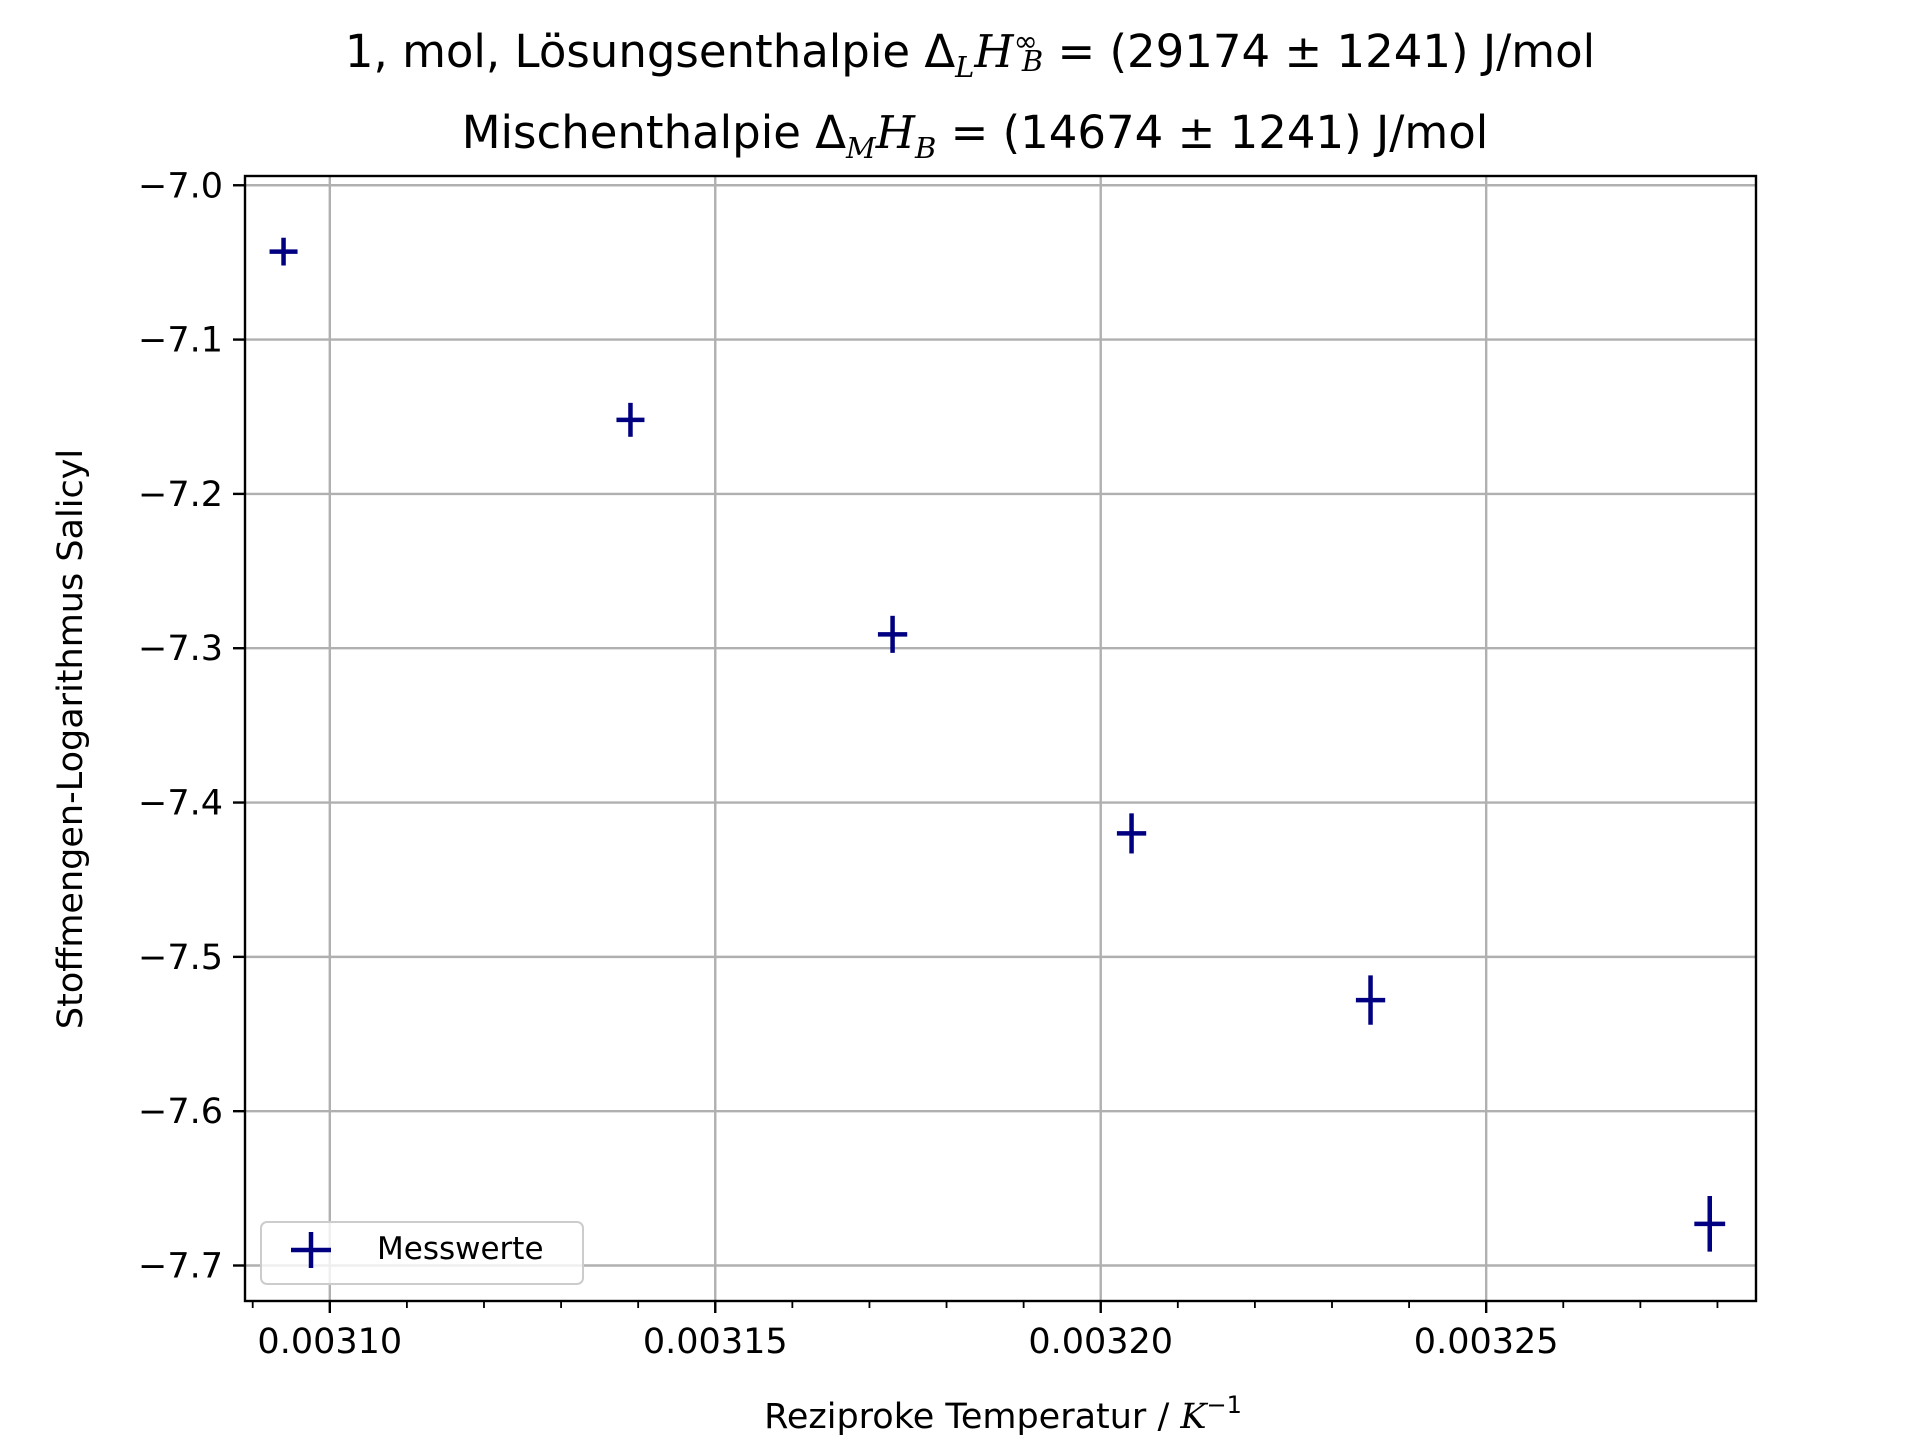 Image resolution: width=1920 pixels, height=1440 pixels. I want to click on title-line-1-subscript-l: L, so click(964, 67).